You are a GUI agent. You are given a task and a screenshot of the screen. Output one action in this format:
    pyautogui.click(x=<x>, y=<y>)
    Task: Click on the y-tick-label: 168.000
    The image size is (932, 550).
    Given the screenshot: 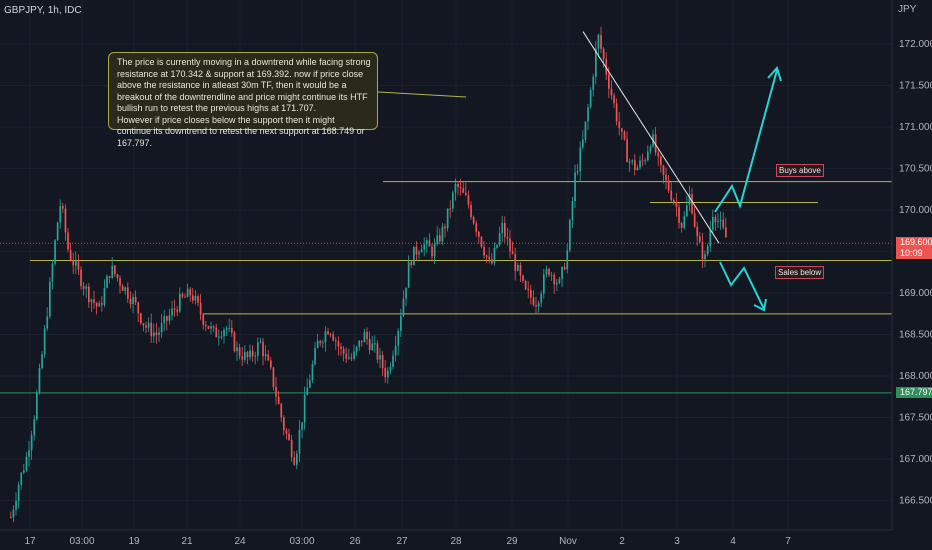 What is the action you would take?
    pyautogui.click(x=915, y=376)
    